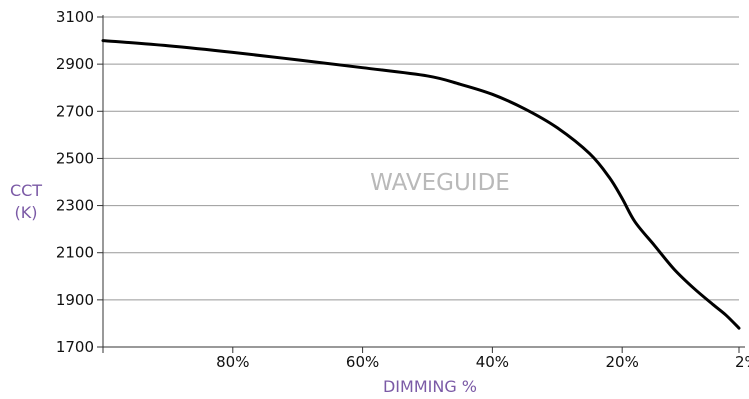 This screenshot has width=749, height=399. Describe the element at coordinates (430, 386) in the screenshot. I see `x-axis-label: DIMMING %` at that location.